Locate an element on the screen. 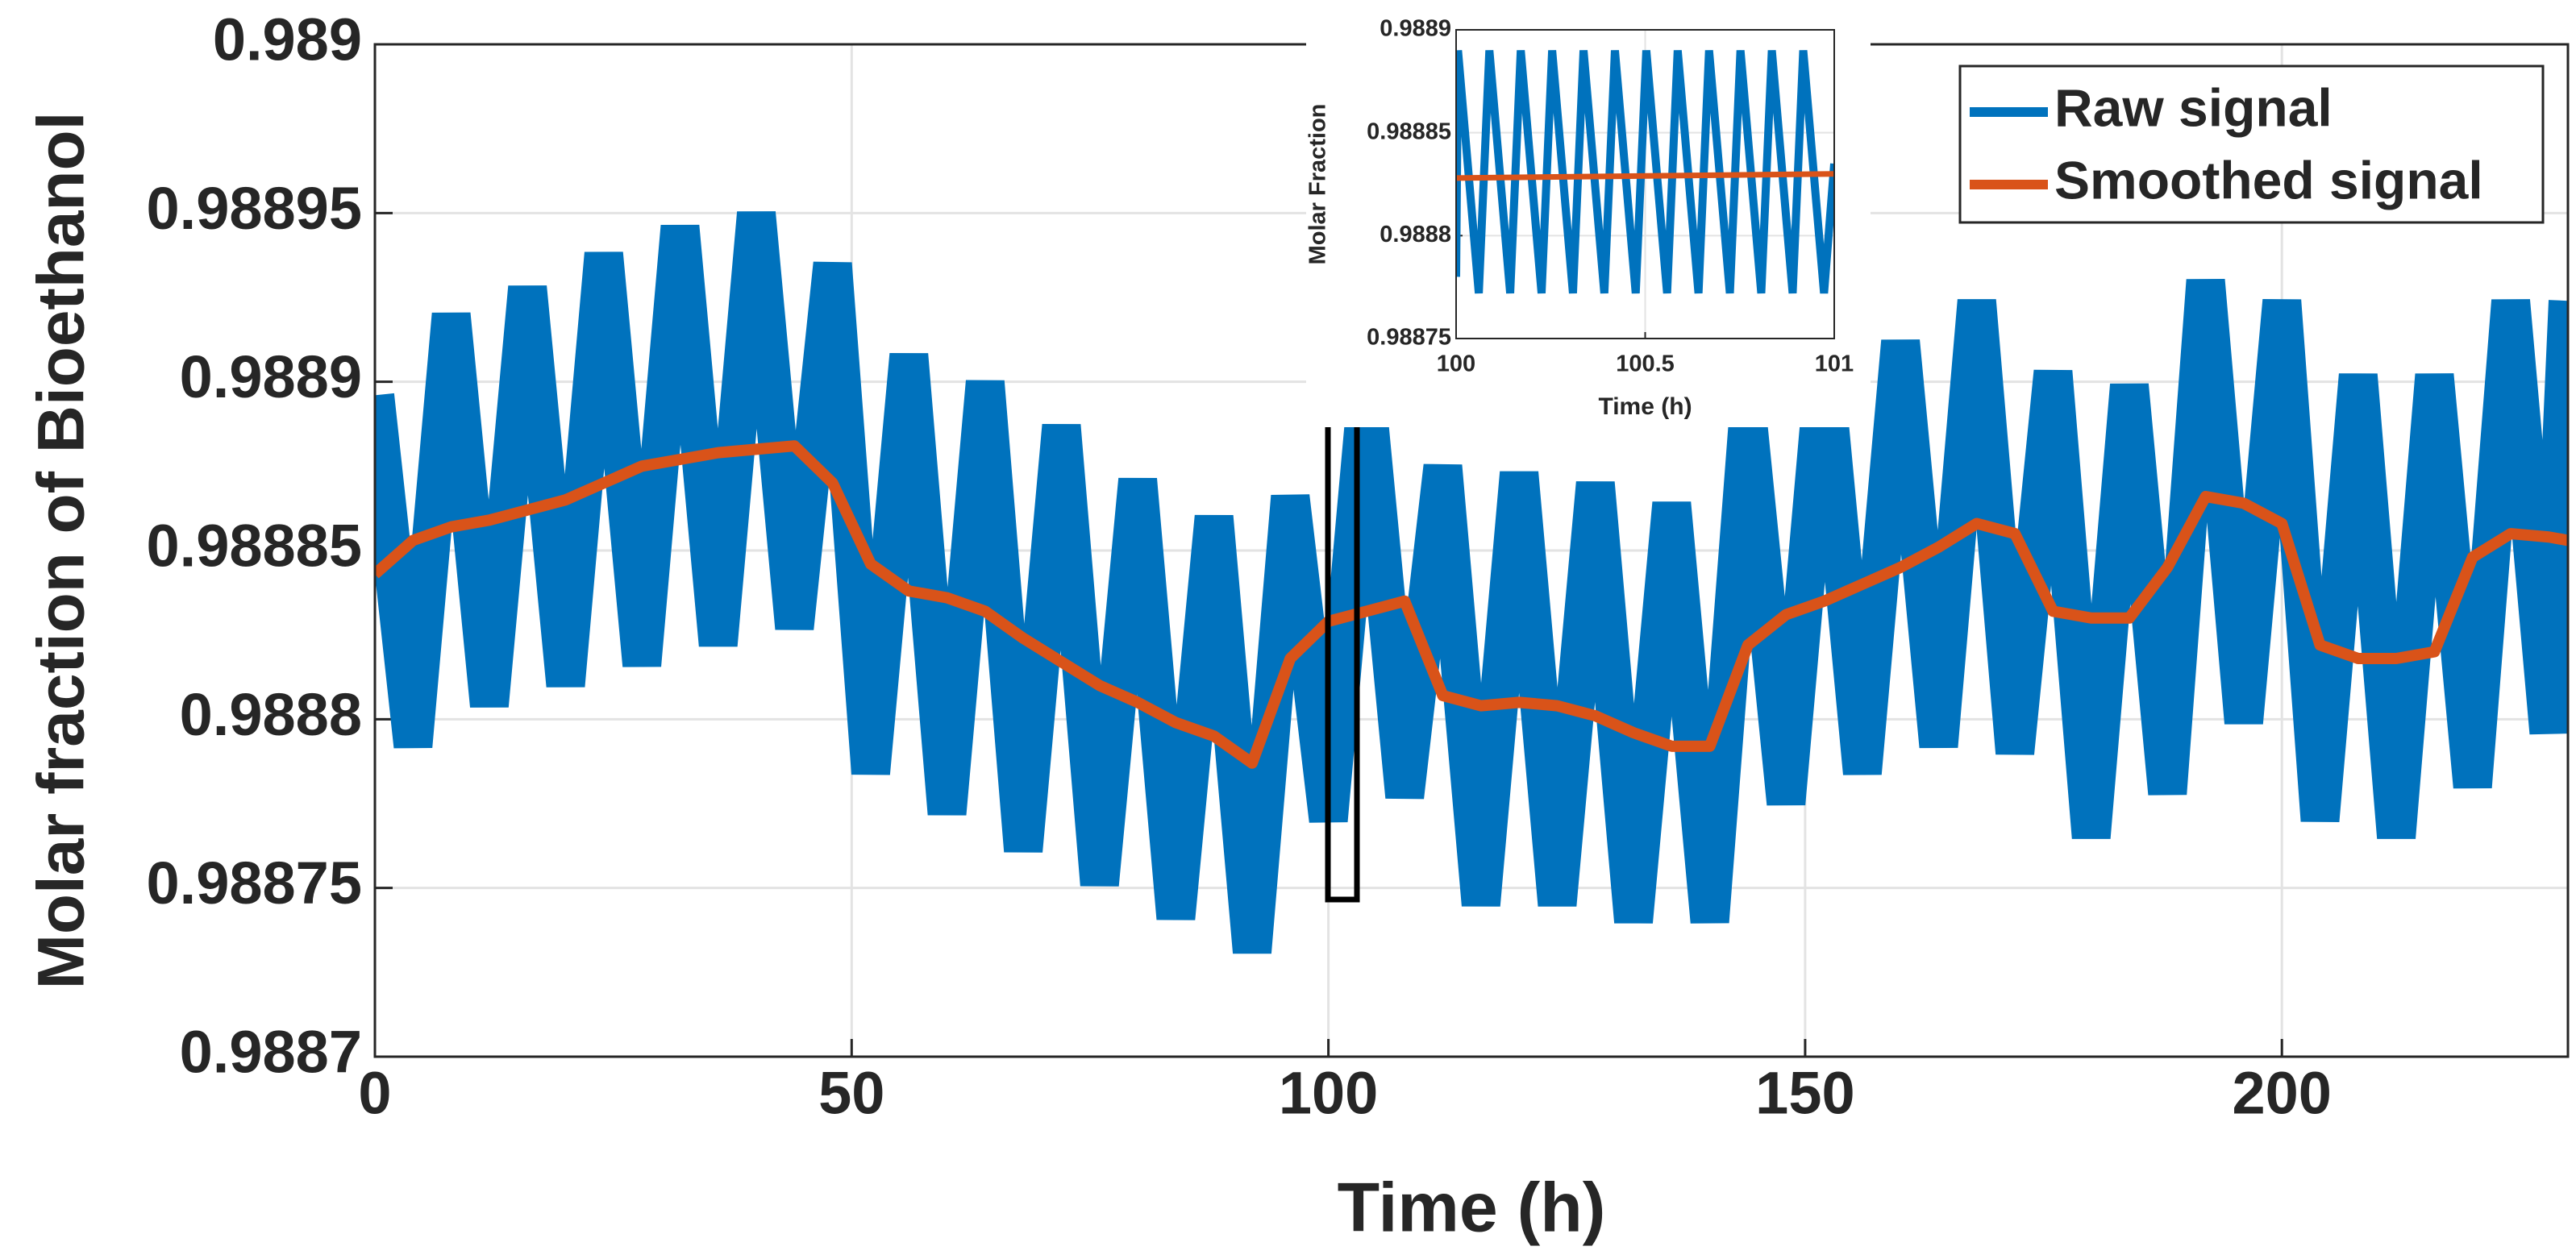  y-axis-label: Molar Fraction is located at coordinates (1318, 184).